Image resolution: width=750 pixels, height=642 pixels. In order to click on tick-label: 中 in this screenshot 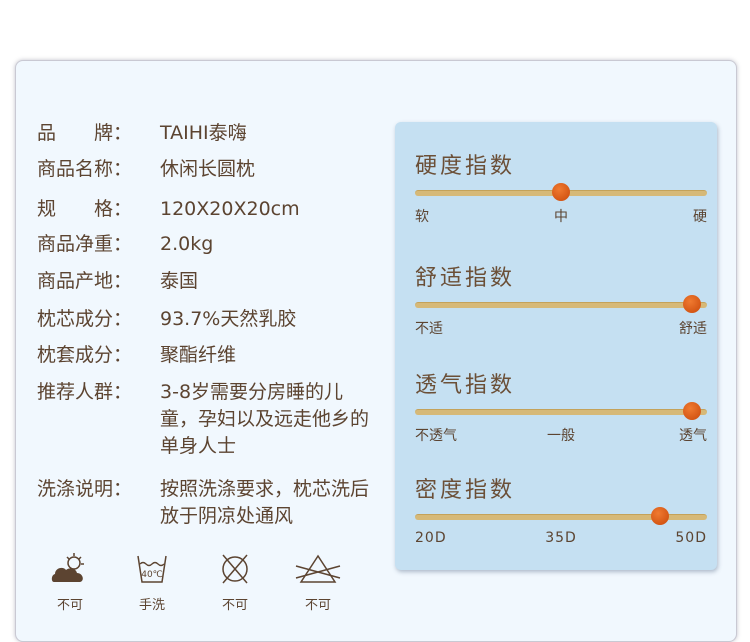, I will do `click(561, 217)`.